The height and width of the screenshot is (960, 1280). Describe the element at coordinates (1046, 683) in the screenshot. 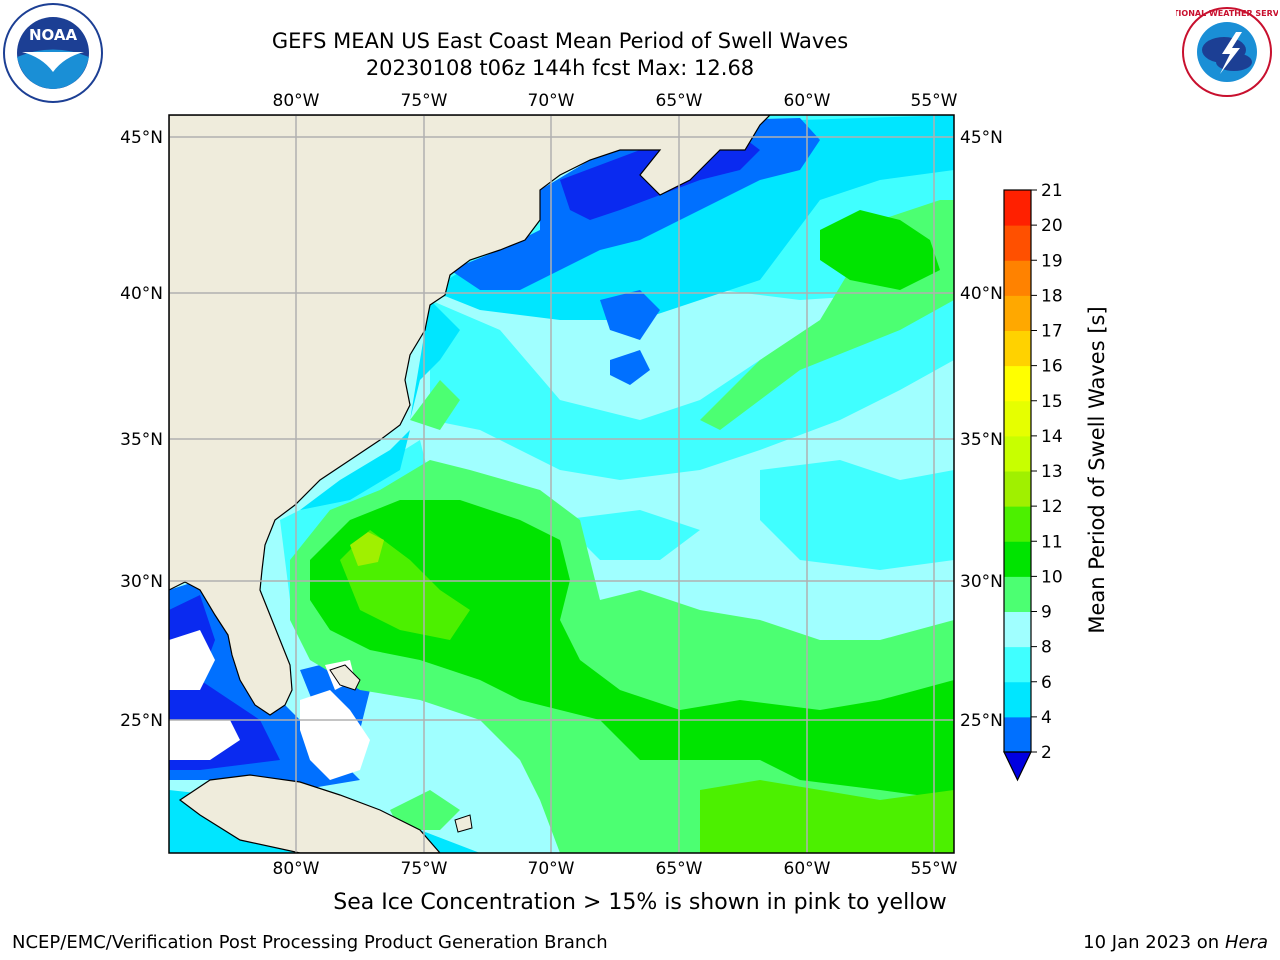

I see `colorbar-tick-label: 6` at that location.